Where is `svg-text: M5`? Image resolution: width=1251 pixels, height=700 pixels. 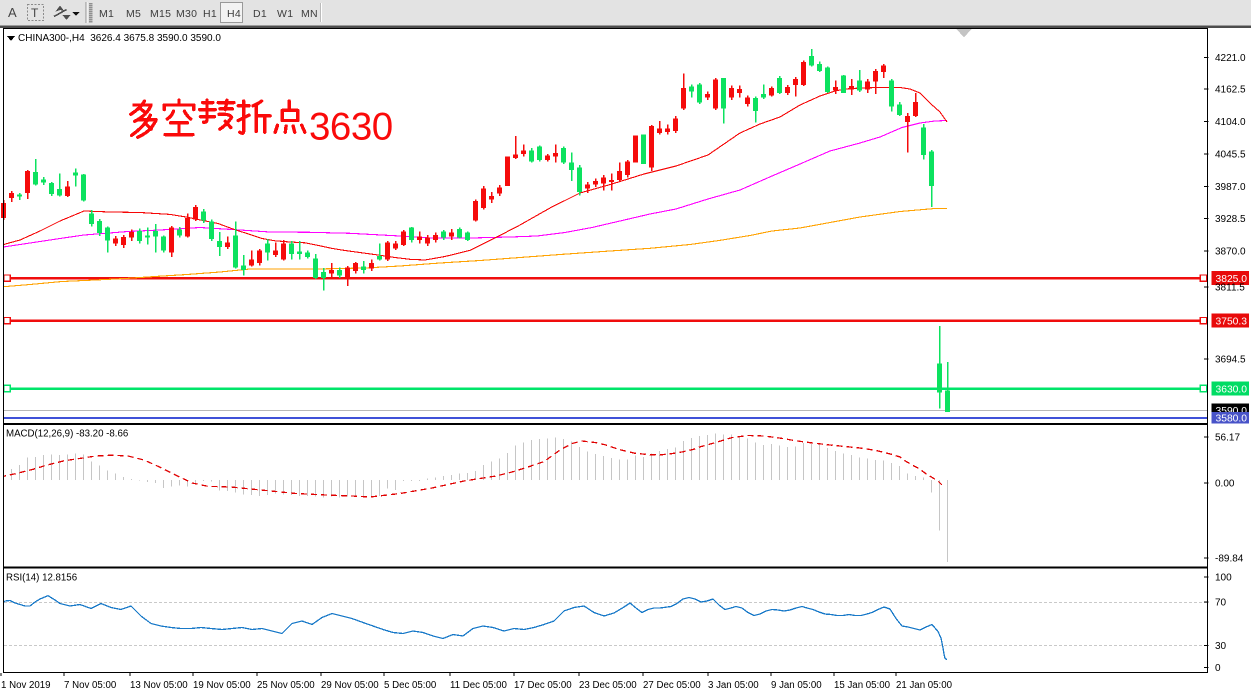 svg-text: M5 is located at coordinates (133, 14).